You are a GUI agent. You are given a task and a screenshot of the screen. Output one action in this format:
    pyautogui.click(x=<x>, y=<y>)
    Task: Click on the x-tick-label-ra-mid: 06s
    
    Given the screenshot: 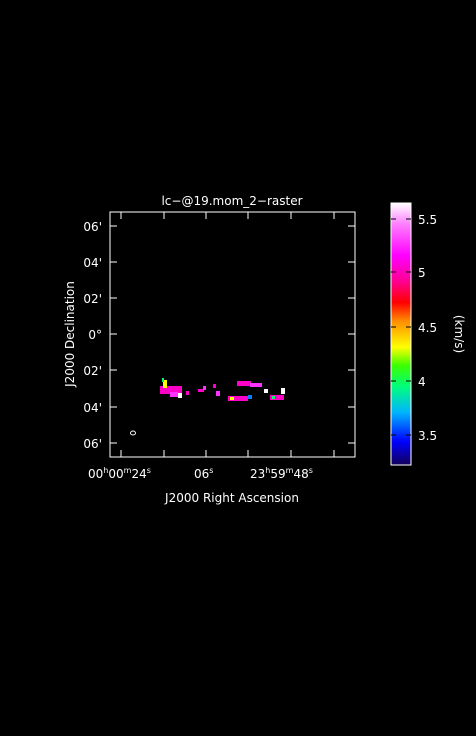 What is the action you would take?
    pyautogui.click(x=203, y=473)
    